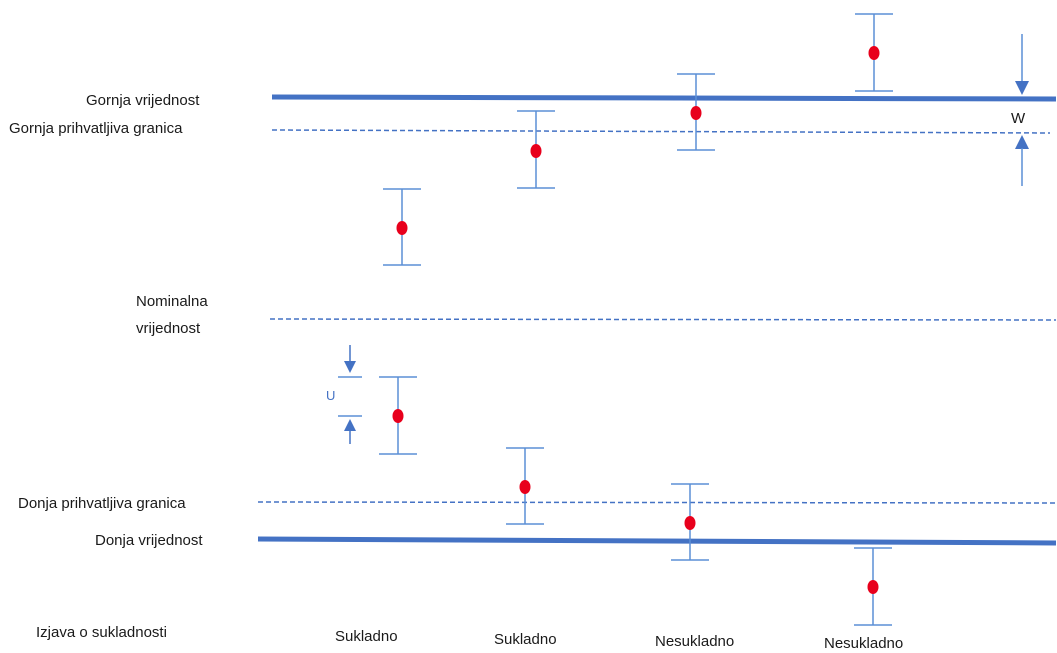 This screenshot has width=1057, height=653. What do you see at coordinates (172, 301) in the screenshot?
I see `nominal-label-line1: Nominalna` at bounding box center [172, 301].